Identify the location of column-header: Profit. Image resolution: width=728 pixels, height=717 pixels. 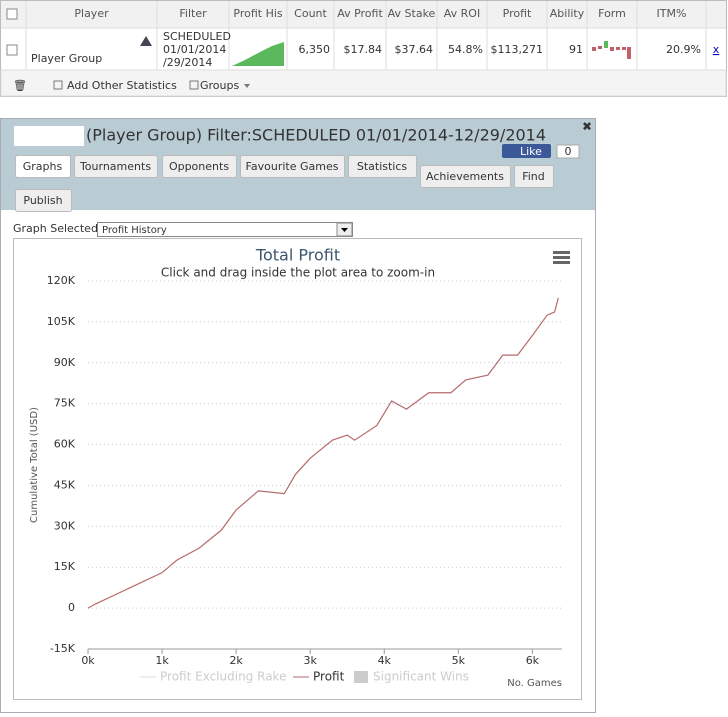
(517, 13).